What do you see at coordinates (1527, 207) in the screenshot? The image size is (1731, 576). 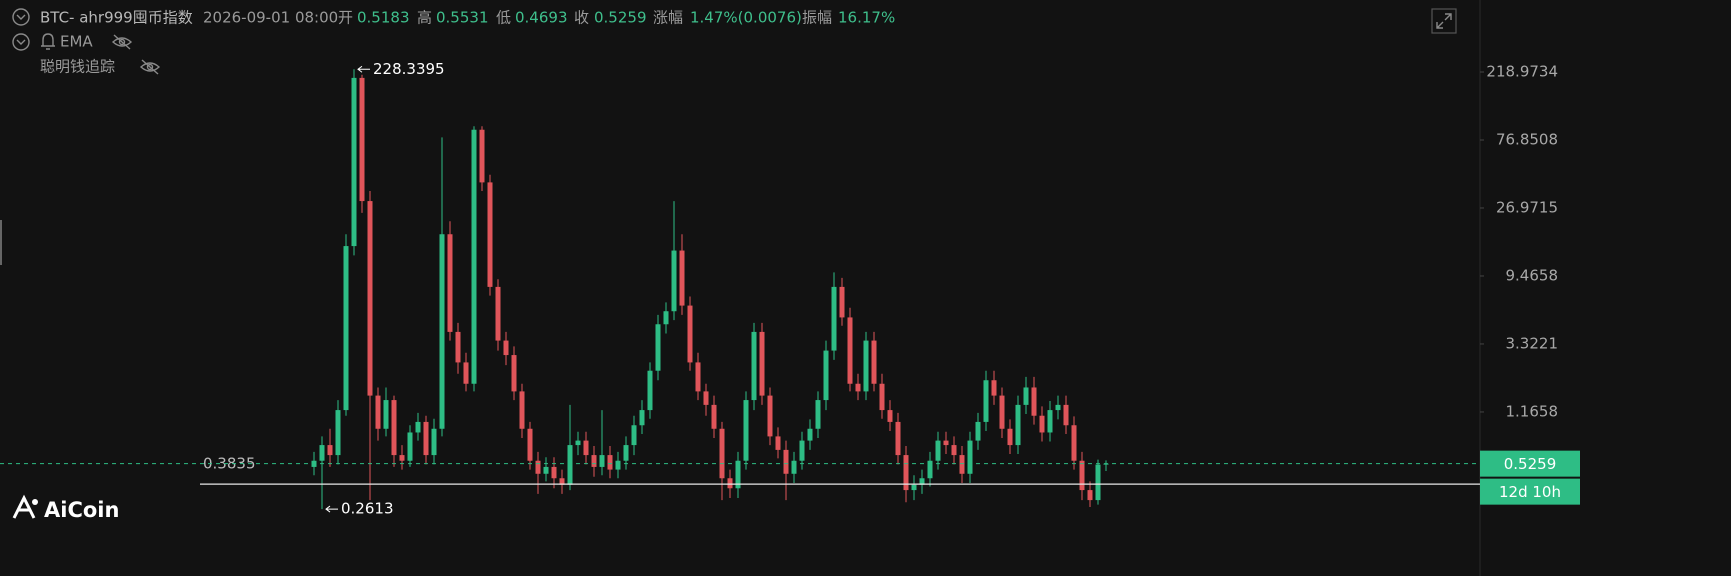 I see `y-tick-label: 26.9715` at bounding box center [1527, 207].